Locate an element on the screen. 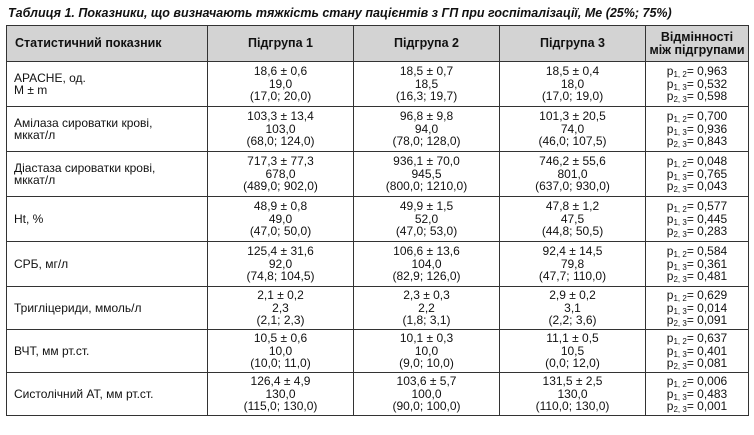 This screenshot has width=754, height=435. median: 801,0 is located at coordinates (572, 173).